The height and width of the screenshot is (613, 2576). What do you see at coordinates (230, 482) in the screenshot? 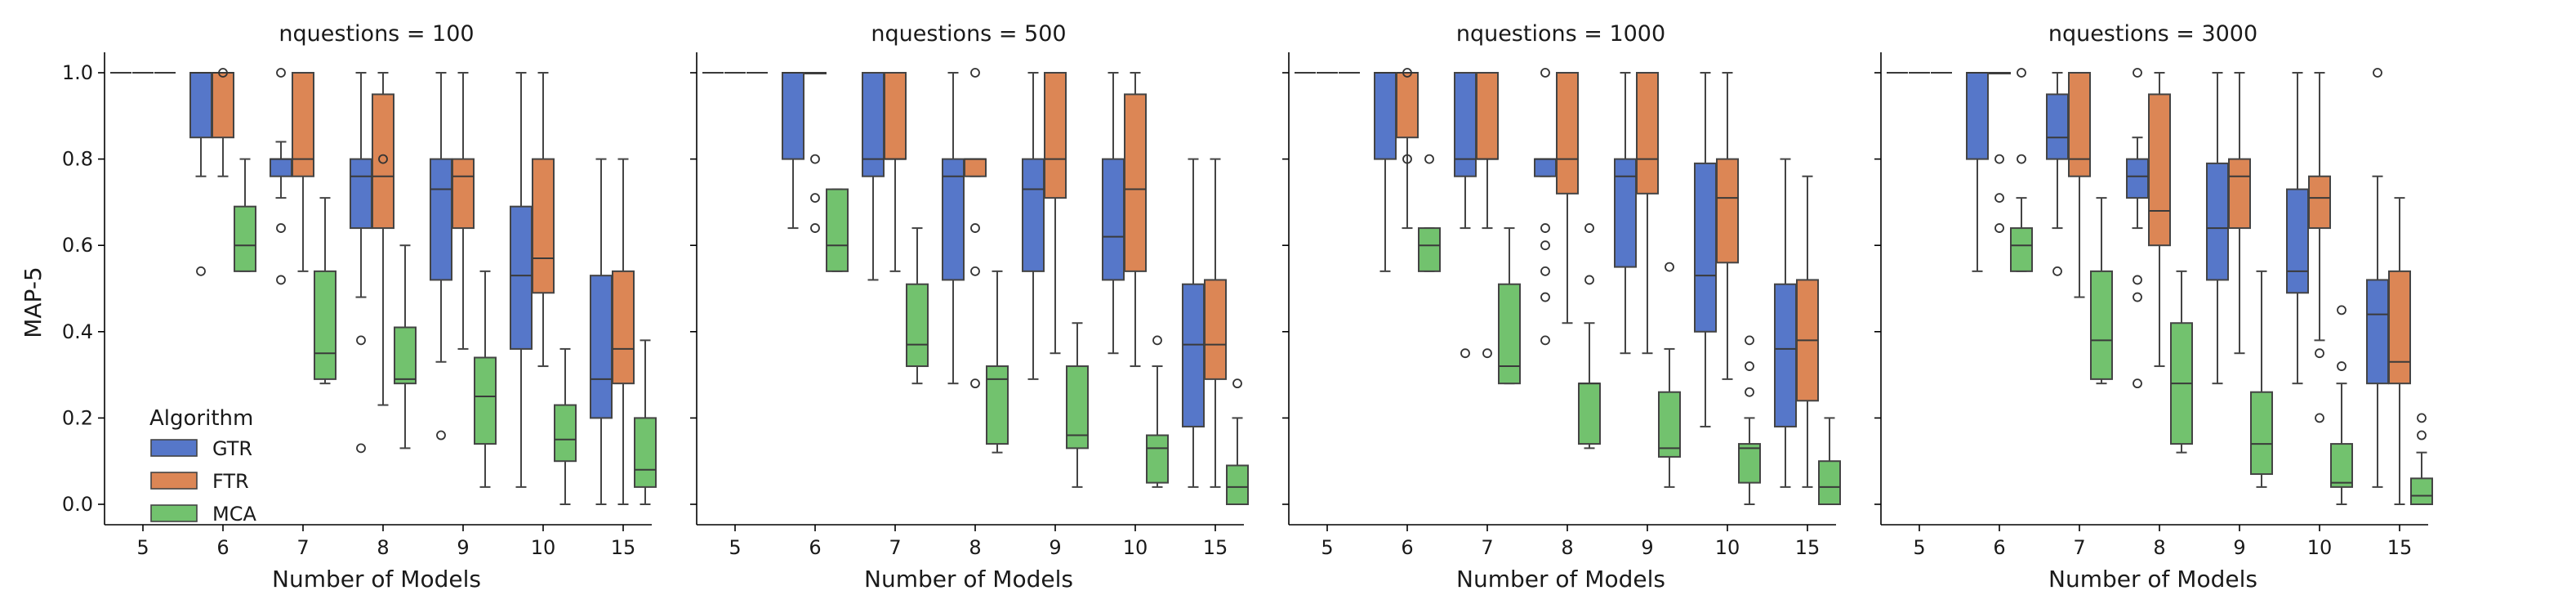
I see `legend-label-ftr: FTR` at bounding box center [230, 482].